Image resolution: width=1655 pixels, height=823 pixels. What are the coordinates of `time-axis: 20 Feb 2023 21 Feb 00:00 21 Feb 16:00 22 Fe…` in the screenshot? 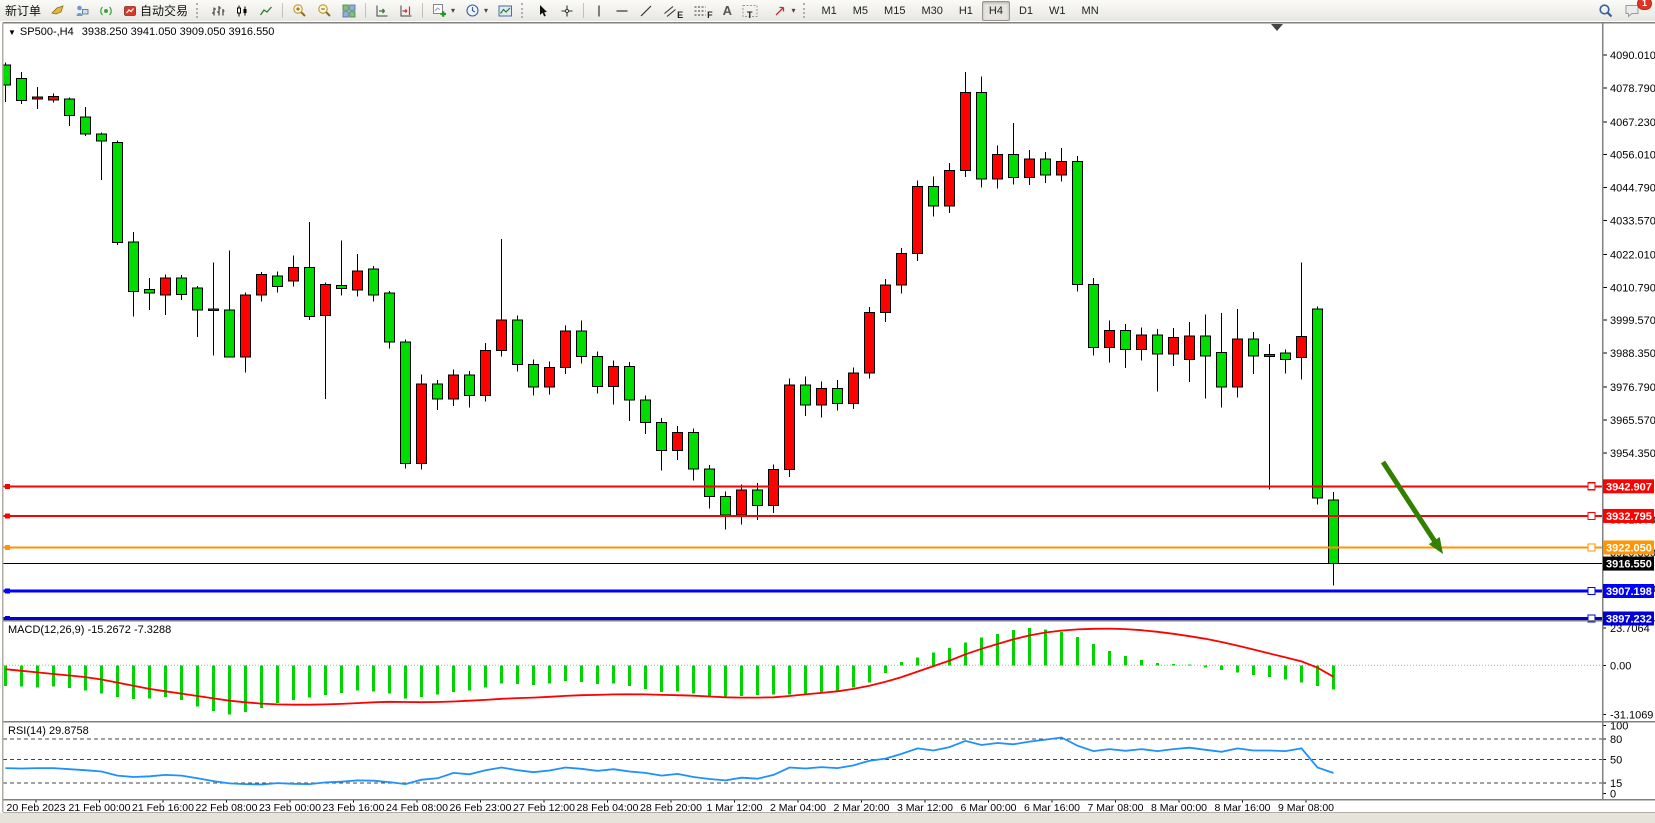 It's located at (671, 807).